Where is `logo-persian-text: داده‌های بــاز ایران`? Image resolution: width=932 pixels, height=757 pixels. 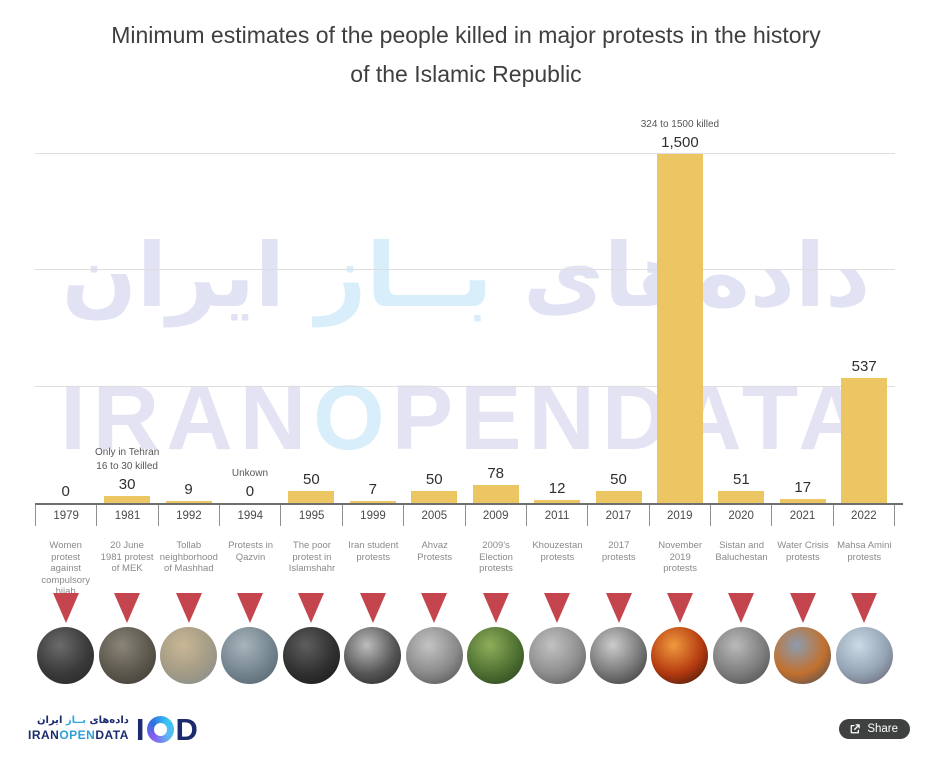
logo-persian-text: داده‌های بــاز ایران is located at coordinates (83, 721).